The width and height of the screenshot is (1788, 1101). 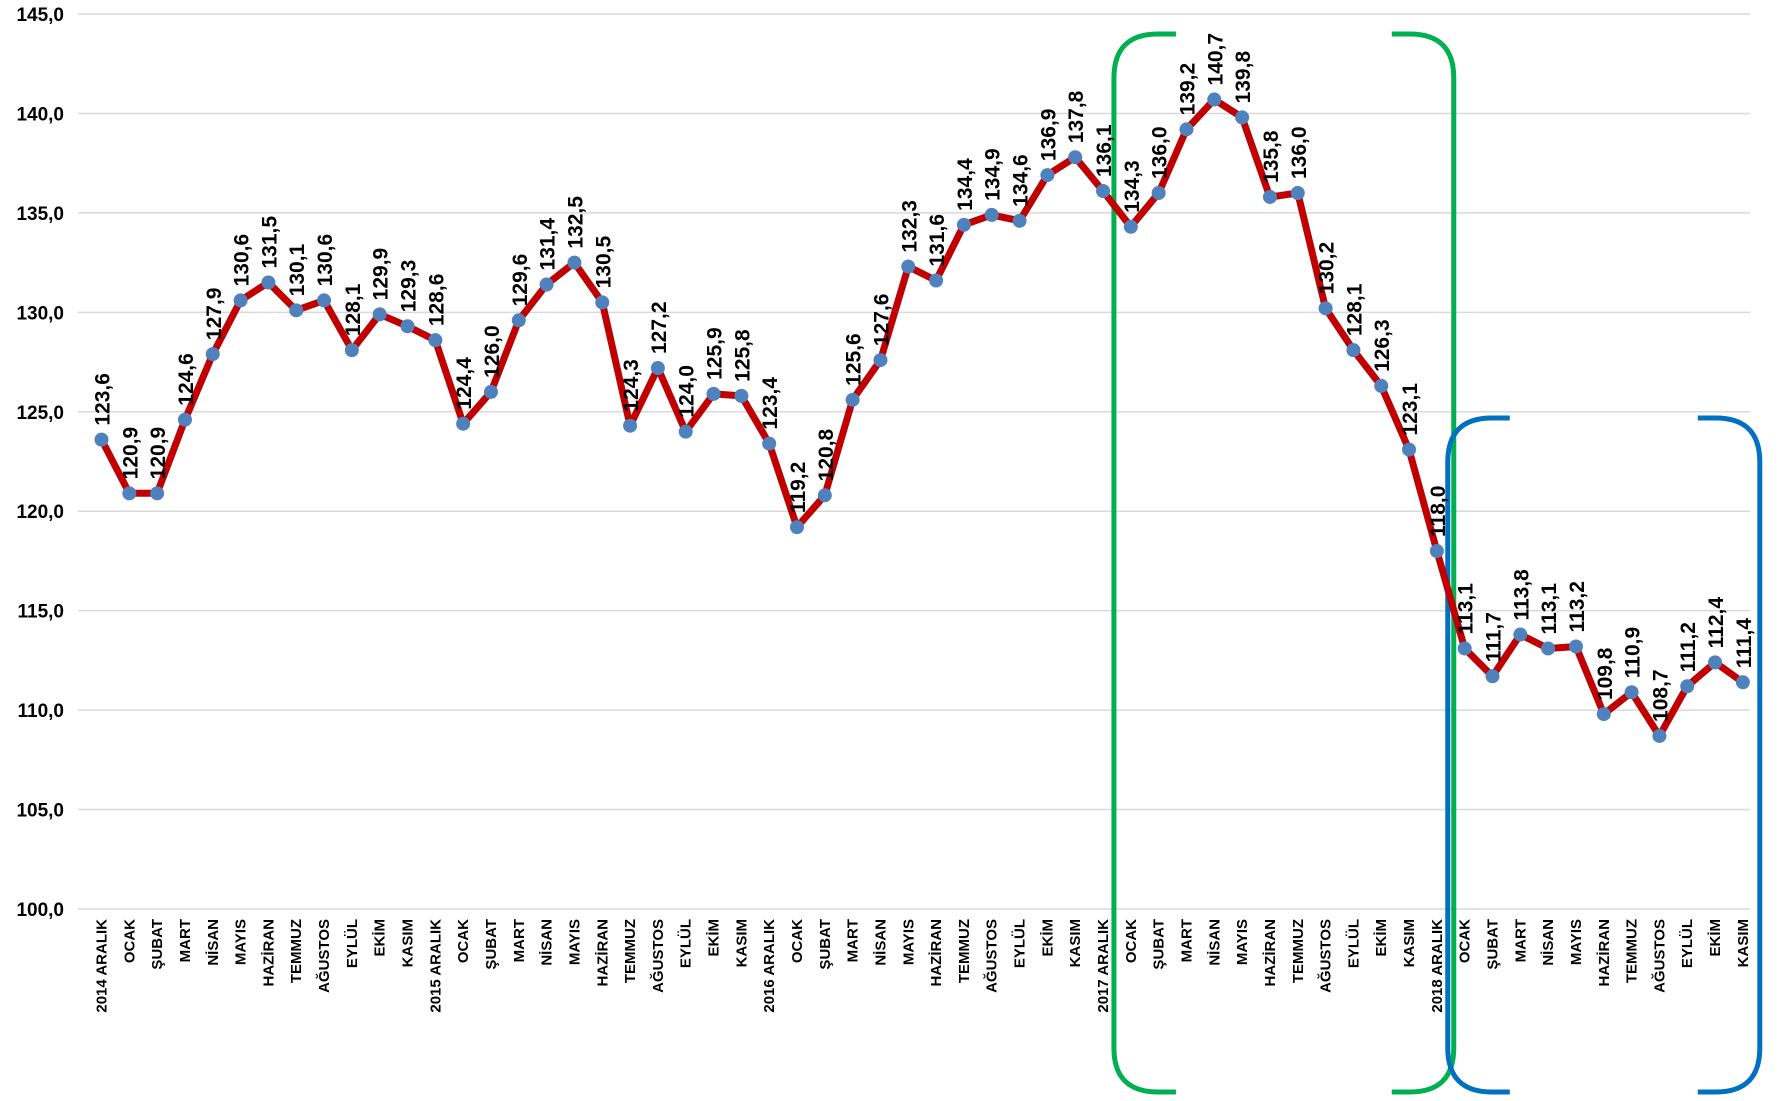 What do you see at coordinates (575, 222) in the screenshot?
I see `data-label: 132,5` at bounding box center [575, 222].